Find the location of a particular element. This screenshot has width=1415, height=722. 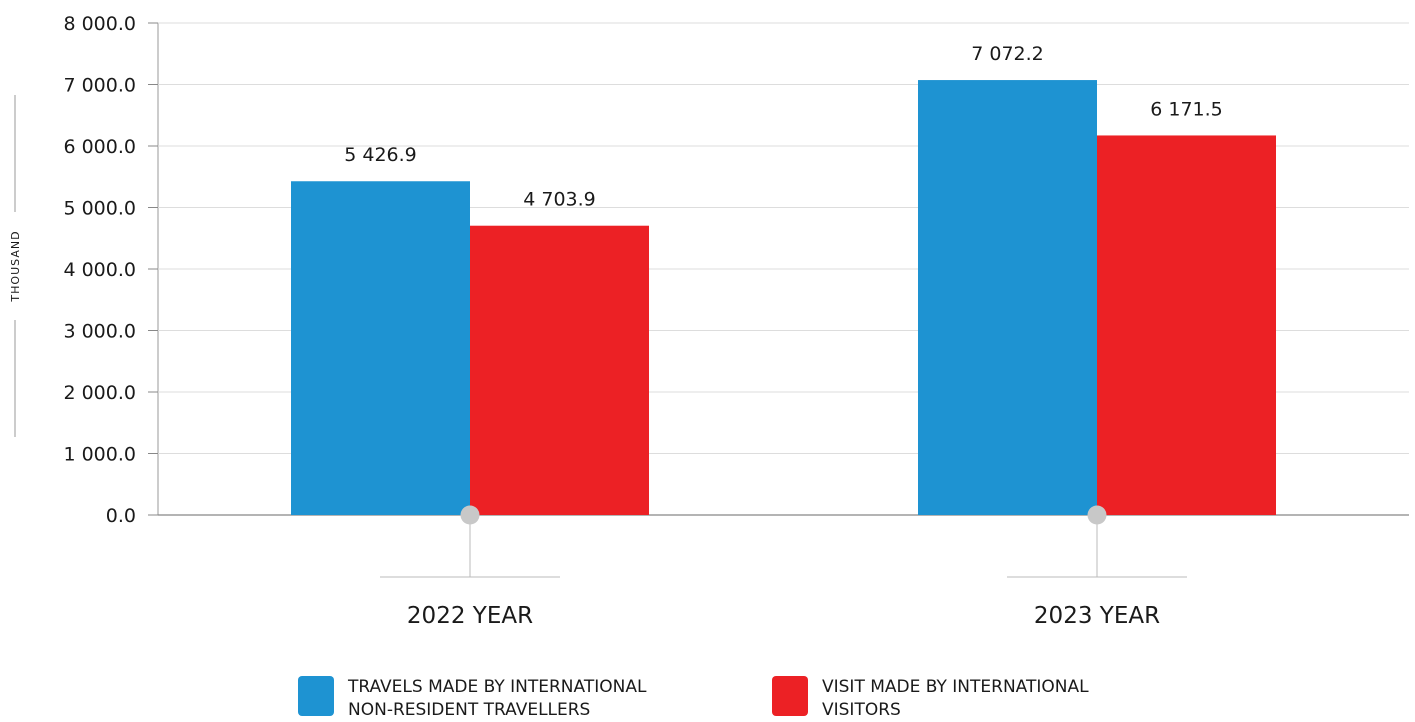

y-tick-label: 1 000.0 is located at coordinates (99, 455).